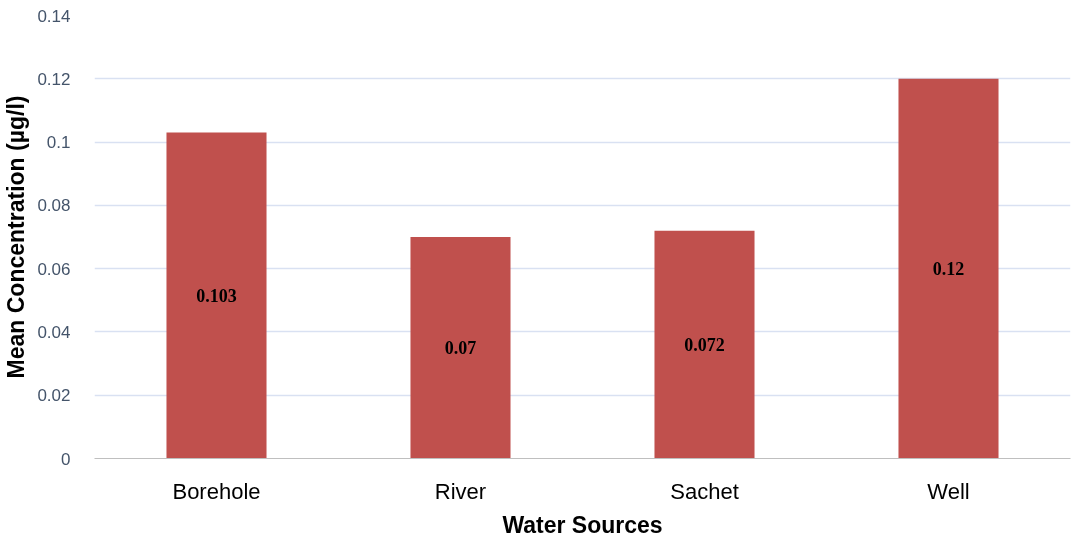  I want to click on data-label: 0.07, so click(460, 348).